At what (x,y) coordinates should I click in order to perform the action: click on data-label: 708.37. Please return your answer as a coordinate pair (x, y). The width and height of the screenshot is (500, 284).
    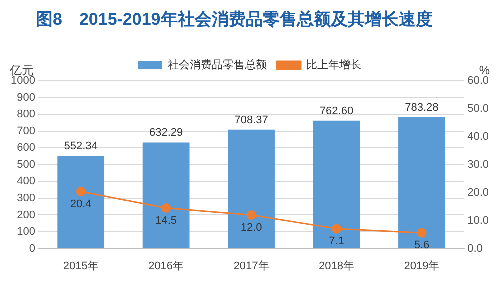
    Looking at the image, I should click on (251, 120).